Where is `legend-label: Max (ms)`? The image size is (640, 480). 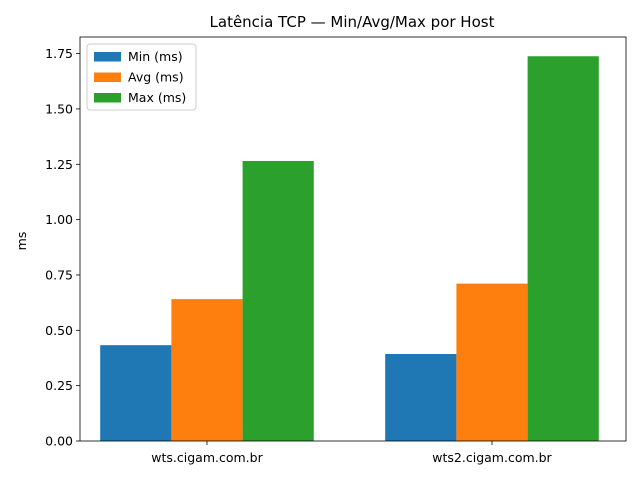
legend-label: Max (ms) is located at coordinates (157, 97).